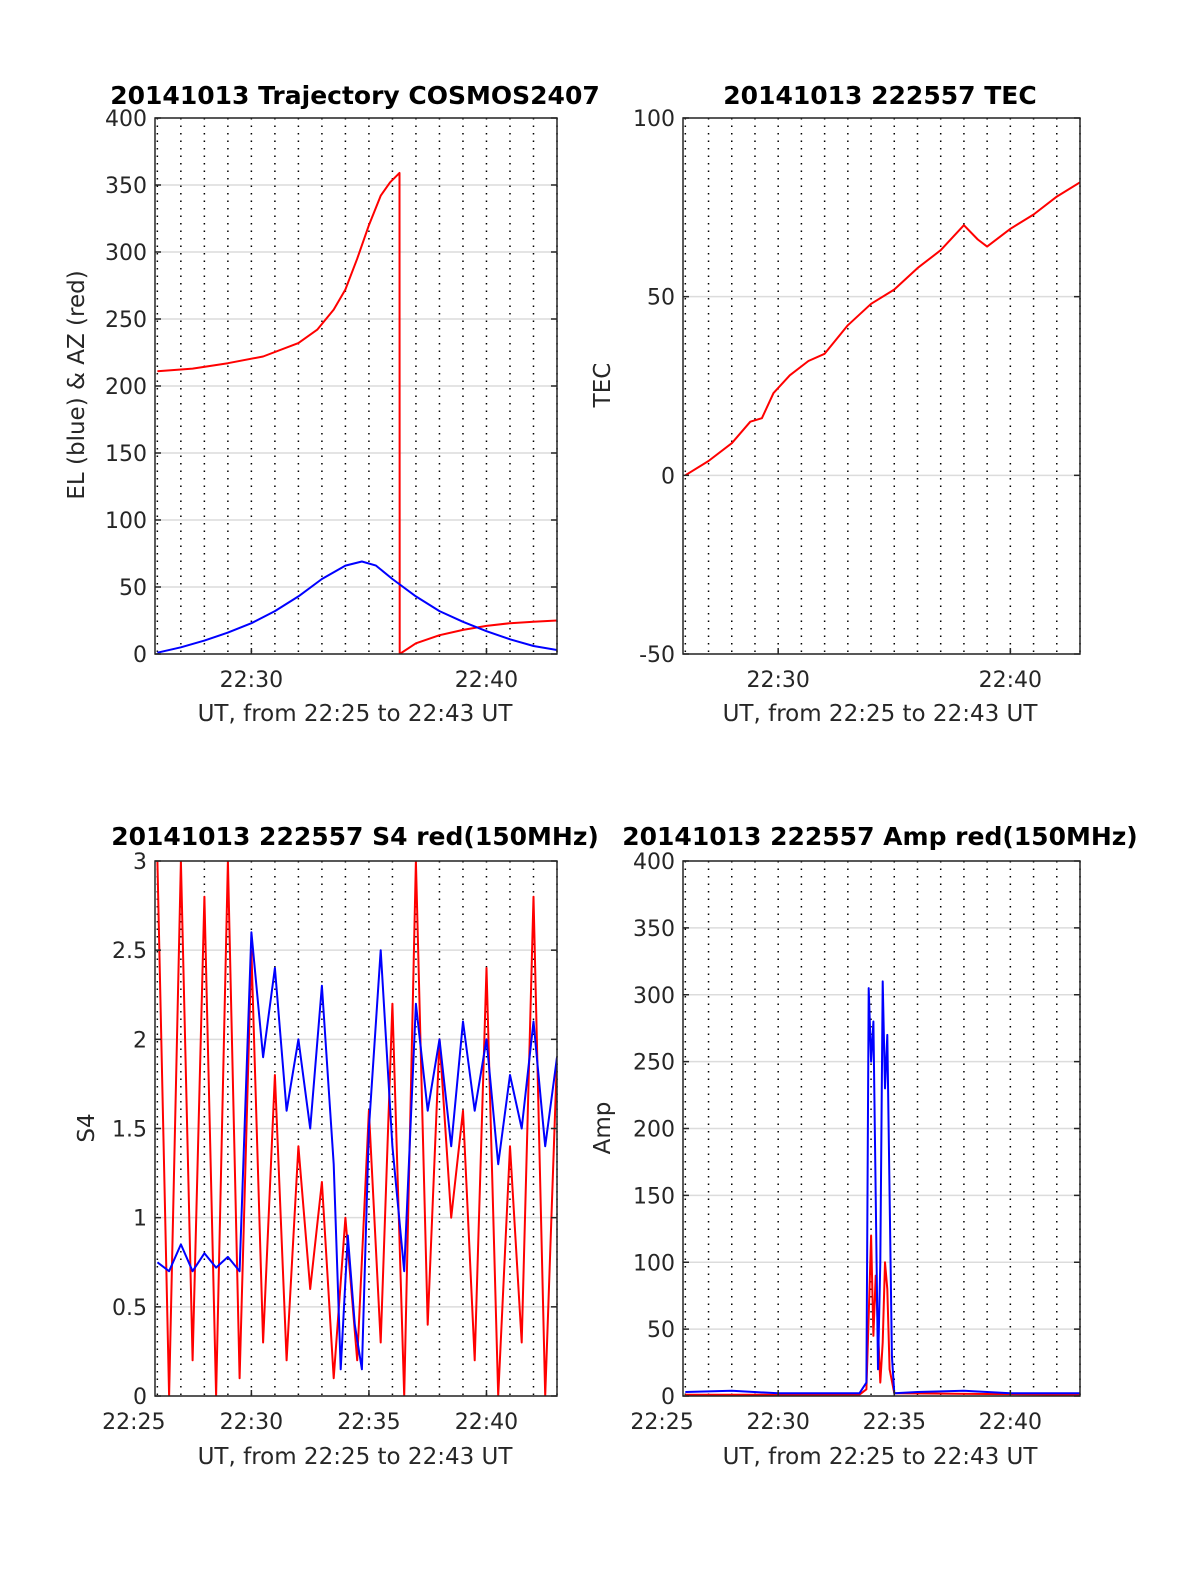 The width and height of the screenshot is (1200, 1575). Describe the element at coordinates (880, 836) in the screenshot. I see `chart-title: 20141013 222557 Amp red(150MHz)` at that location.